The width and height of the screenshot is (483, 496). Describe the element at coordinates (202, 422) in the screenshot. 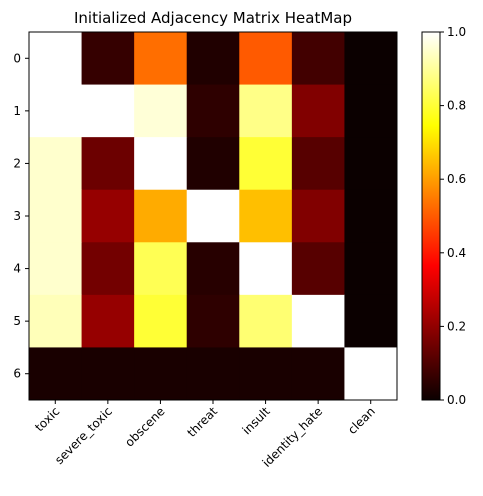

I see `x-tick-label: threat` at that location.